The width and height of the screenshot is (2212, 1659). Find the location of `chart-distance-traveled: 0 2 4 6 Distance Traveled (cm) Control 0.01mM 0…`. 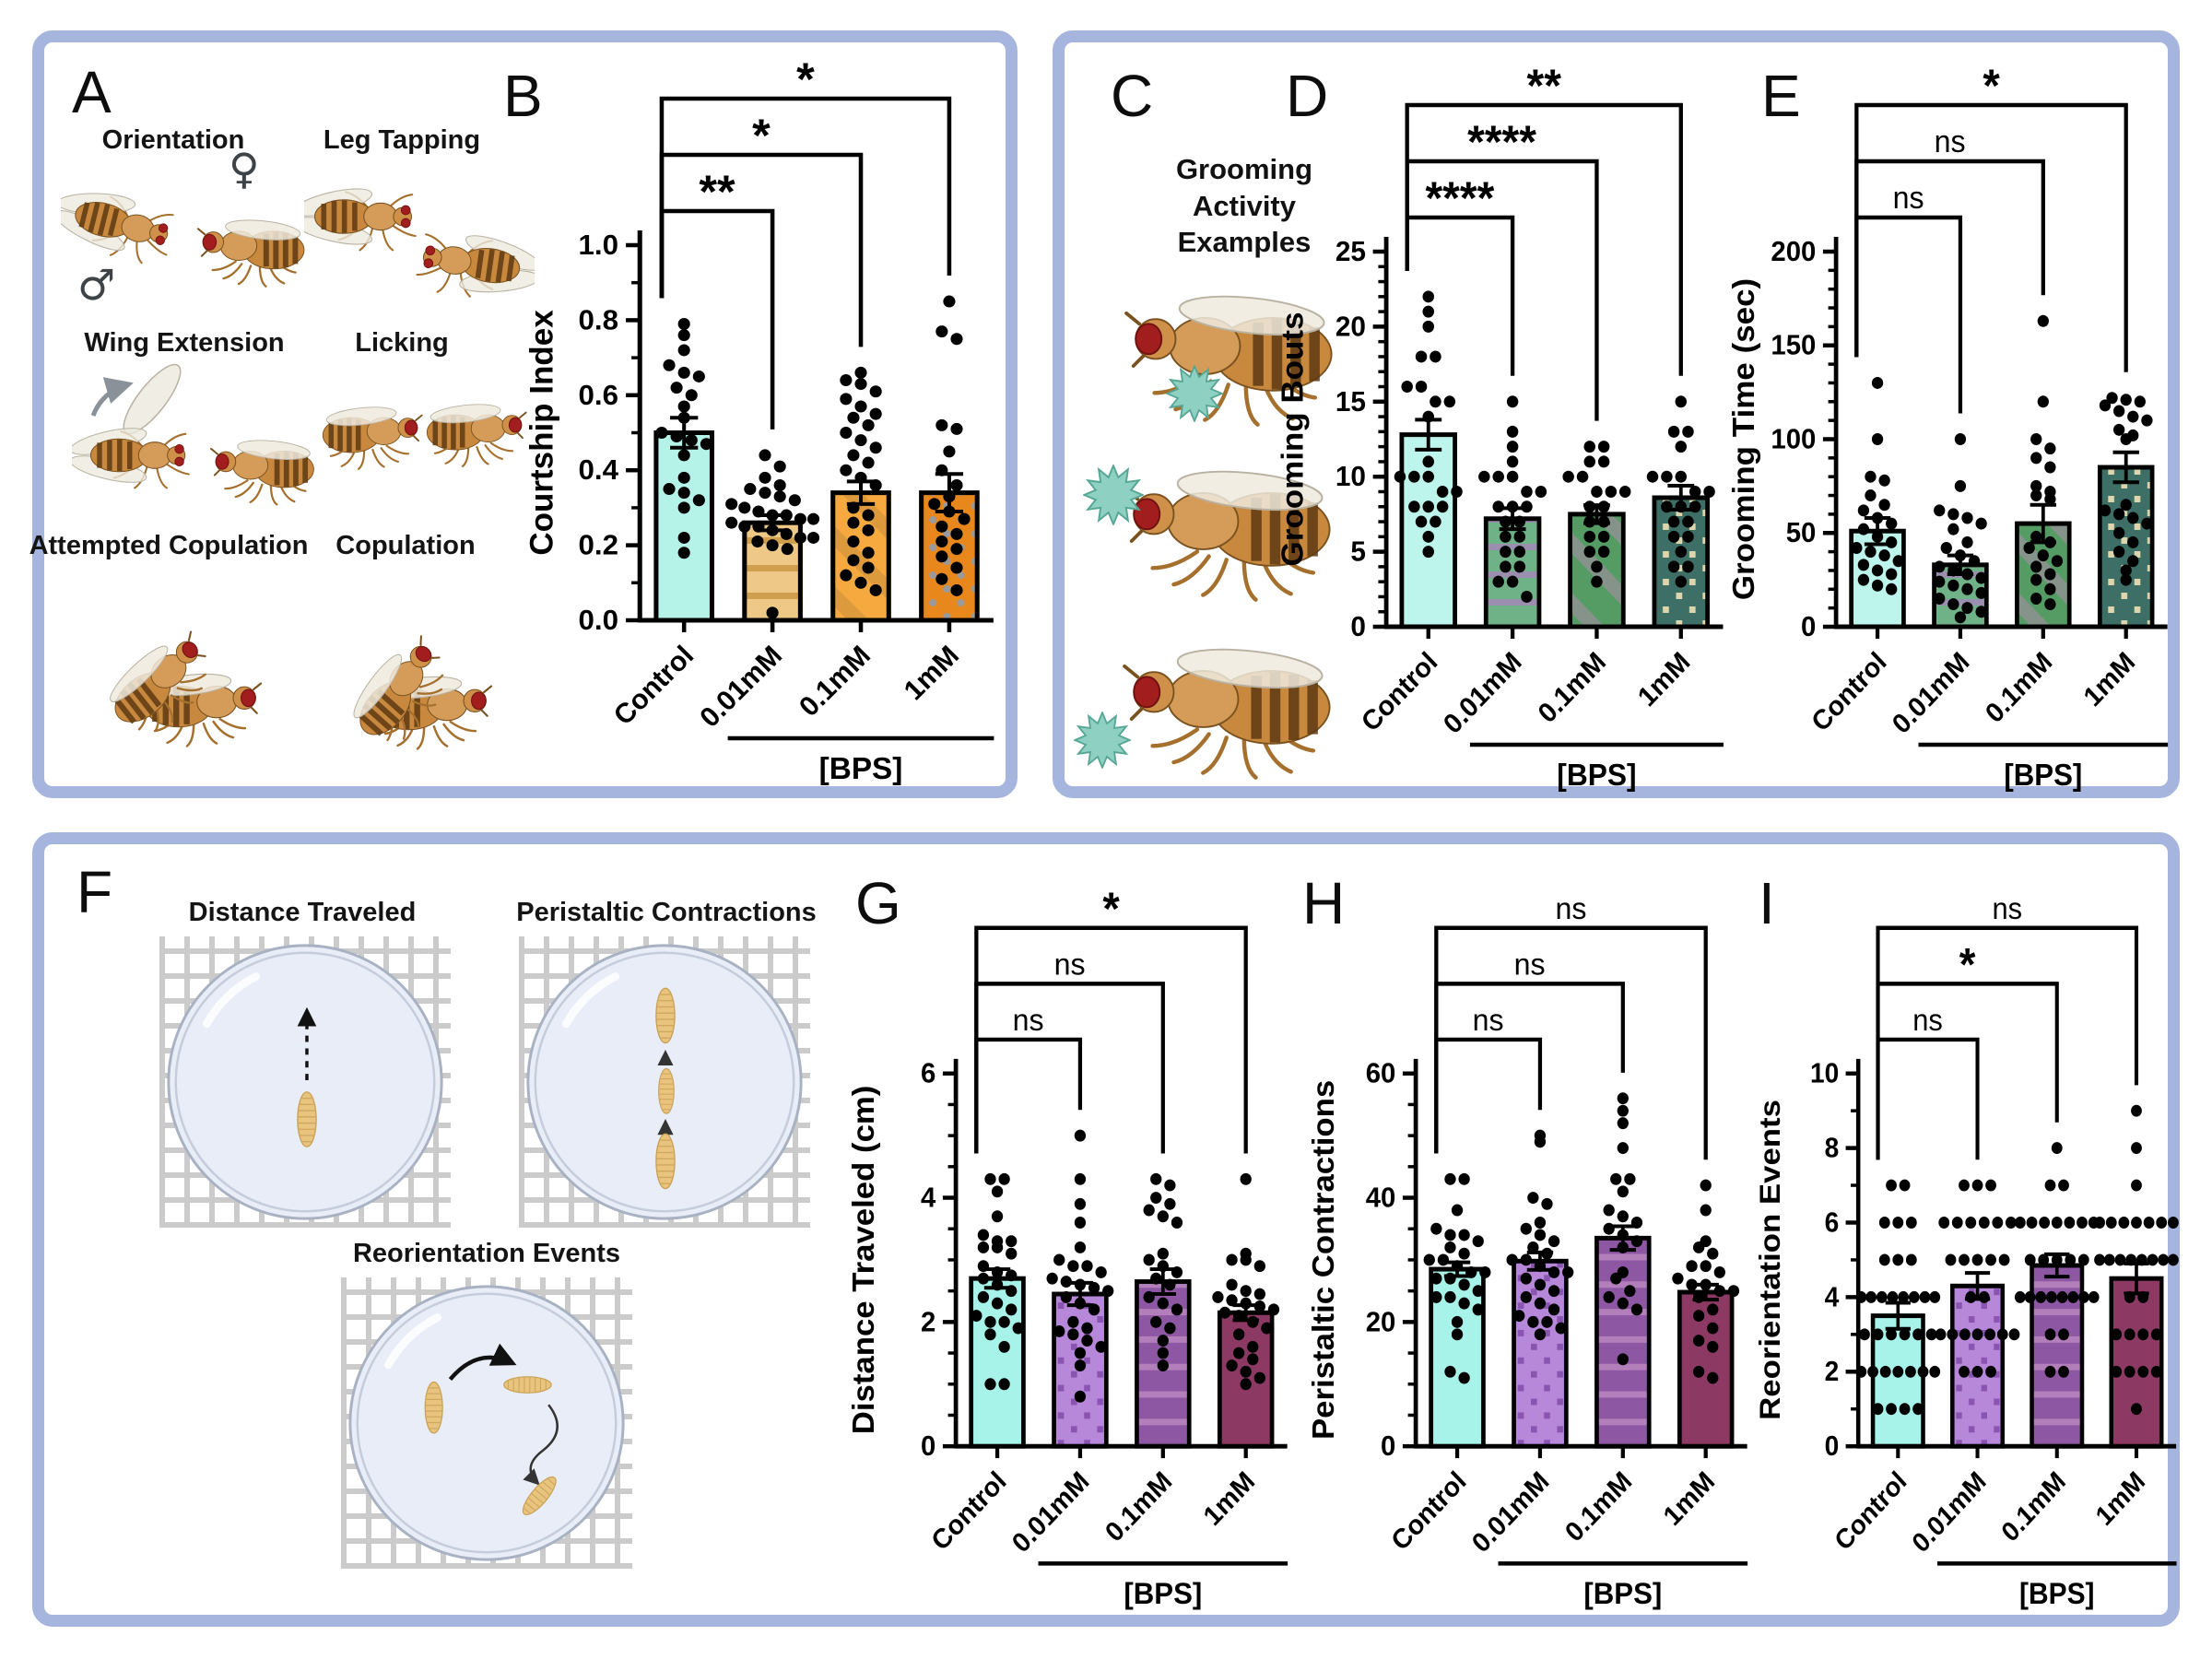

chart-distance-traveled: 0 2 4 6 Distance Traveled (cm) Control 0.01mM 0… is located at coordinates (1071, 1252).